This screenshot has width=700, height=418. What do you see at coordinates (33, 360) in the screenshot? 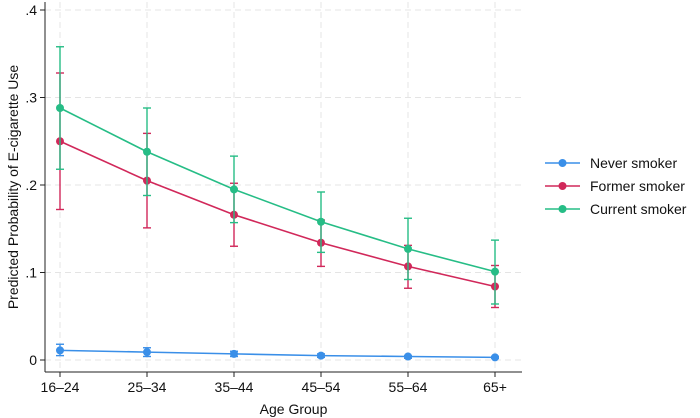
I see `y-tick-label: 0` at bounding box center [33, 360].